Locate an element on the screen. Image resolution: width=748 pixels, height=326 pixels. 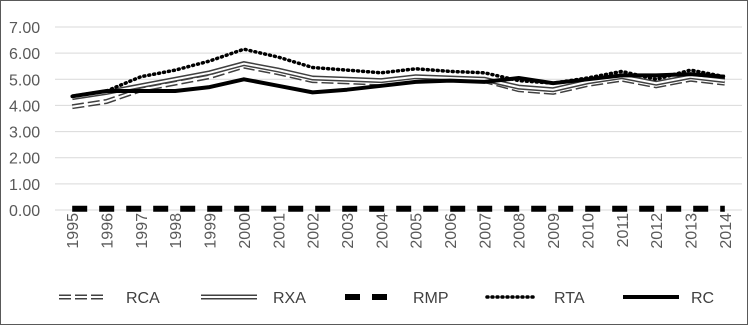
series-line-rta is located at coordinates (398, 73).